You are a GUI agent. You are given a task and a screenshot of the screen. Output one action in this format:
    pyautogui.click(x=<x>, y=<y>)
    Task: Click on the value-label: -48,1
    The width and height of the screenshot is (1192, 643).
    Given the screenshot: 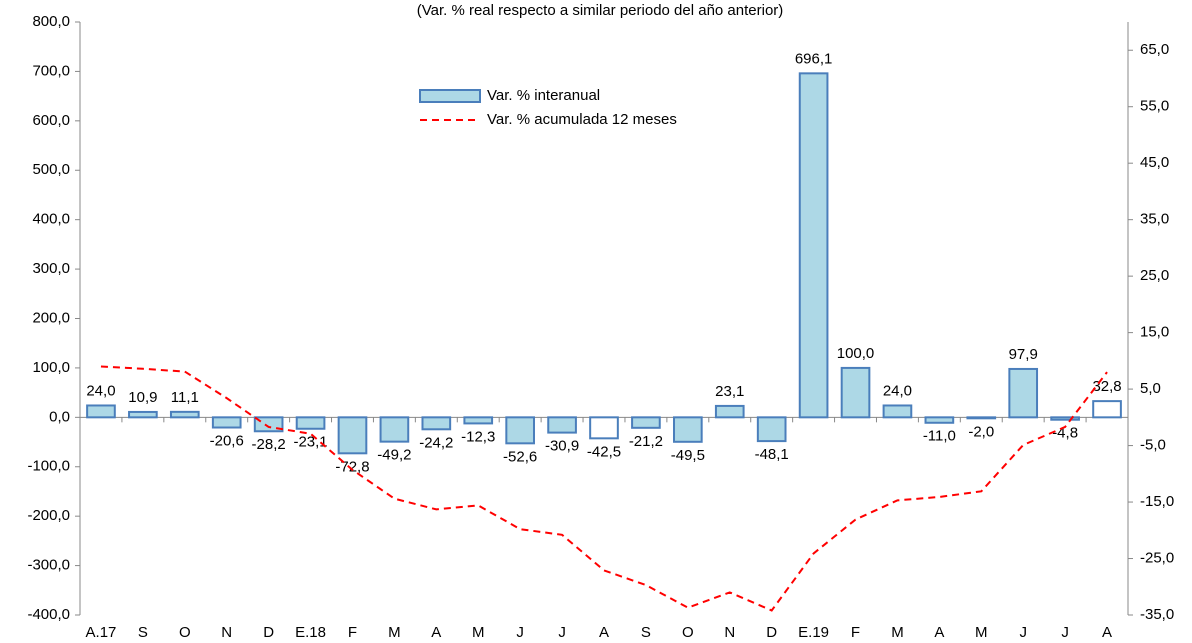 What is the action you would take?
    pyautogui.click(x=772, y=454)
    